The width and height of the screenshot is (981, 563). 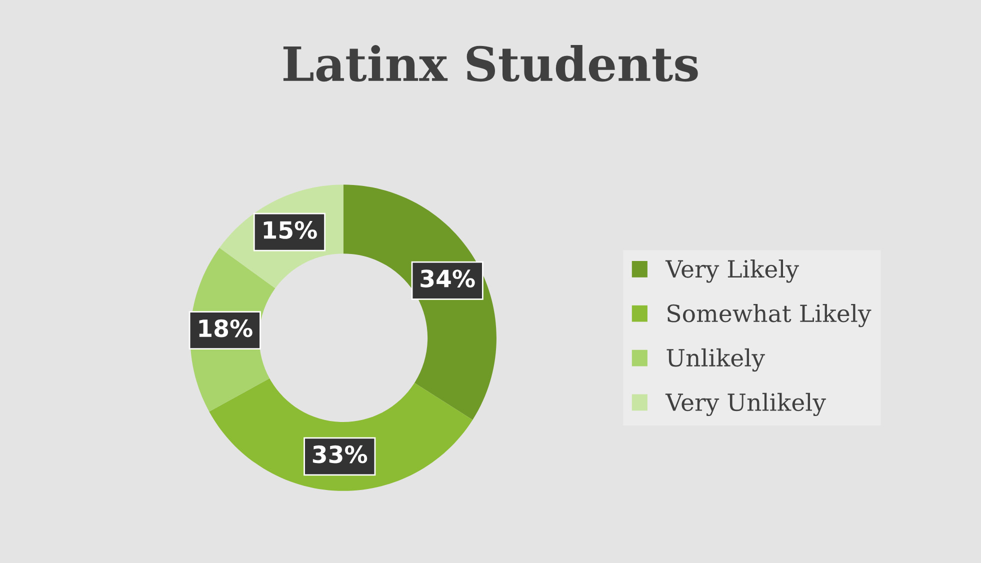 What do you see at coordinates (732, 271) in the screenshot?
I see `legend-label: Very Likely` at bounding box center [732, 271].